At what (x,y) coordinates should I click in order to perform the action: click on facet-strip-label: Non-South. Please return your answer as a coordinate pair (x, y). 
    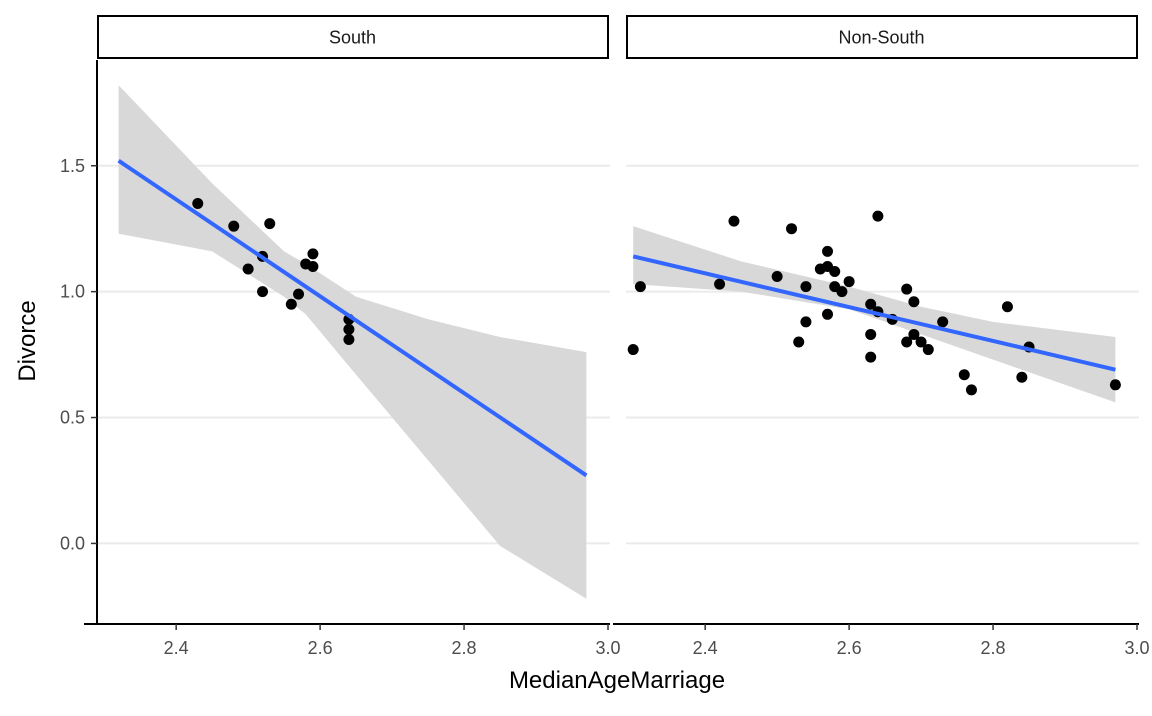
    Looking at the image, I should click on (881, 38).